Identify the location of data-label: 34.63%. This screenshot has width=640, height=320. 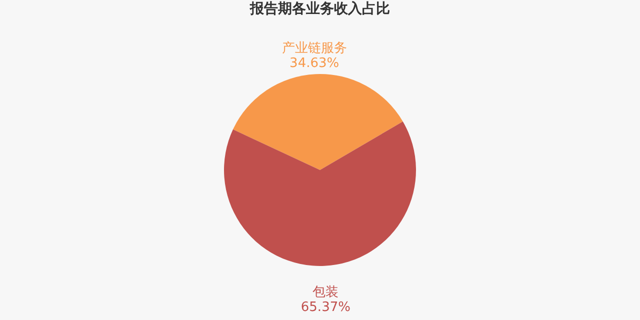
(315, 64).